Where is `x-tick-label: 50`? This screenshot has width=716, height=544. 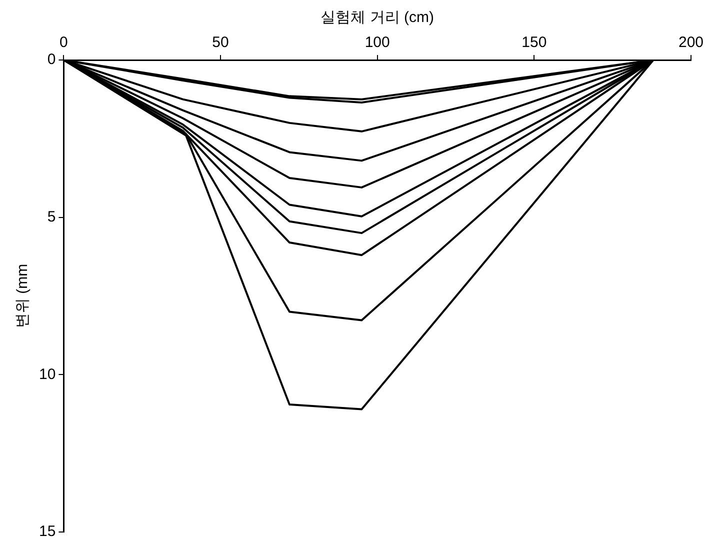 x-tick-label: 50 is located at coordinates (220, 43).